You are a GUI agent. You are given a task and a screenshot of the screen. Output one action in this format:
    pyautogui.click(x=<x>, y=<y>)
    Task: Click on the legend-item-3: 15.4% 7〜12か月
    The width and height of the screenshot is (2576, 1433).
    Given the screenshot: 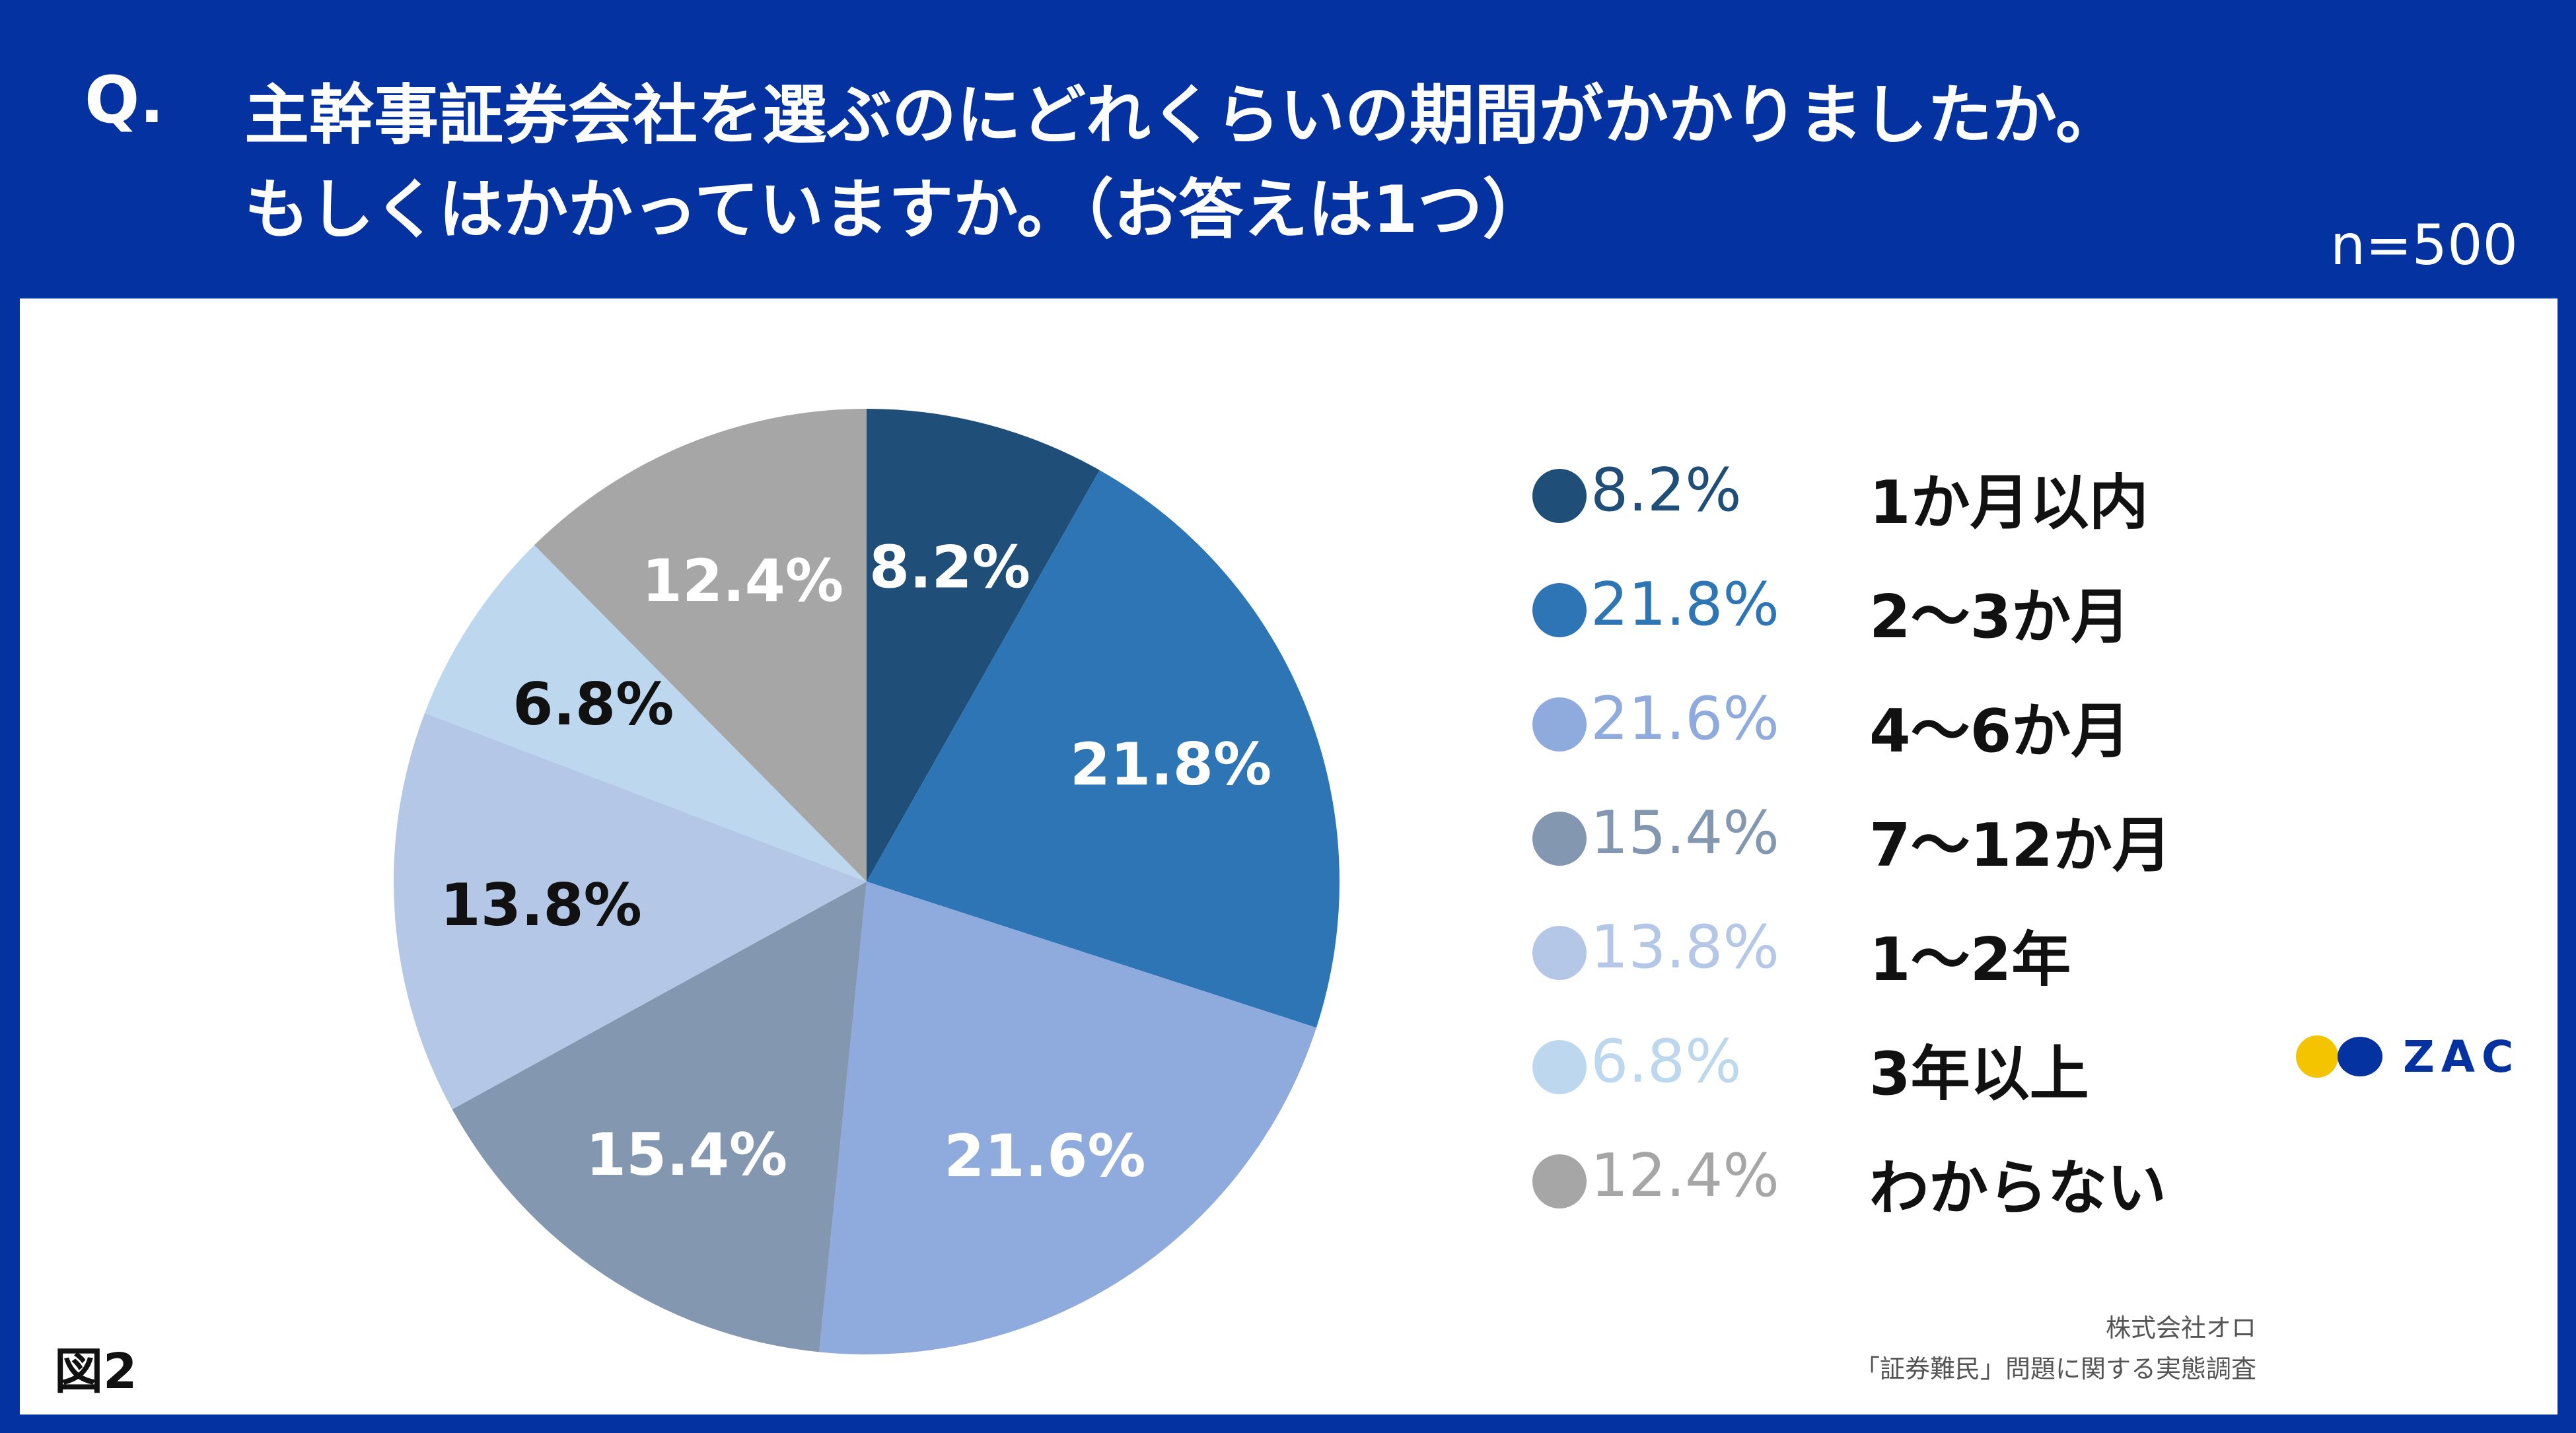 What is the action you would take?
    pyautogui.click(x=1928, y=849)
    